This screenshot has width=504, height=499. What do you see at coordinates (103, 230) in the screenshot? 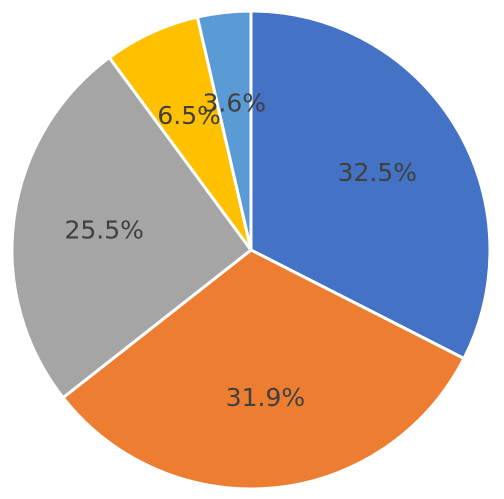
I see `pie-data-label-3: 25.5%` at bounding box center [103, 230].